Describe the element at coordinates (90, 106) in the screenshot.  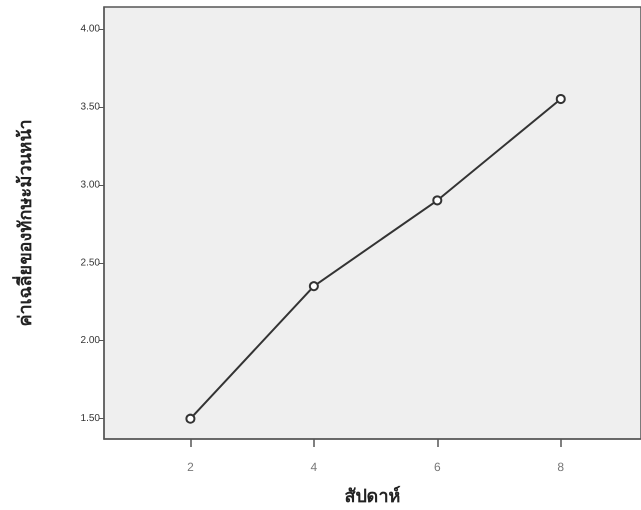
I see `y-tick-label: 3.50` at that location.